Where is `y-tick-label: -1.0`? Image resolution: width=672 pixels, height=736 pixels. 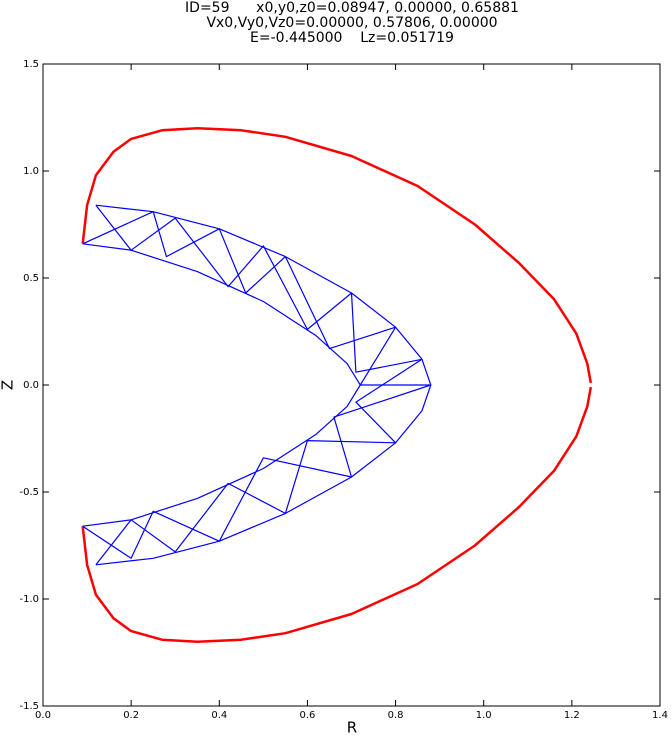 y-tick-label: -1.0 is located at coordinates (29, 599).